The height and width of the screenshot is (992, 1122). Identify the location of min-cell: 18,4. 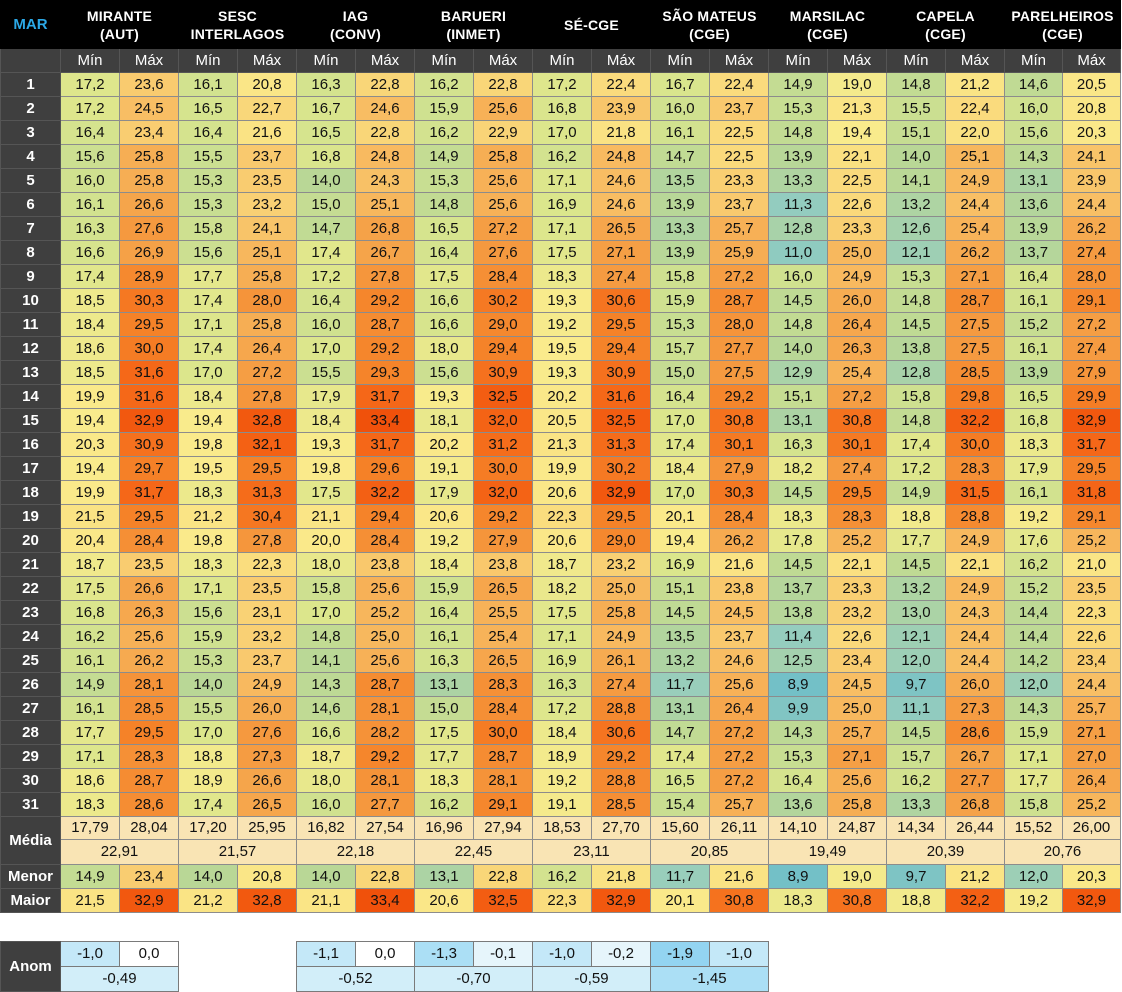
(90, 324).